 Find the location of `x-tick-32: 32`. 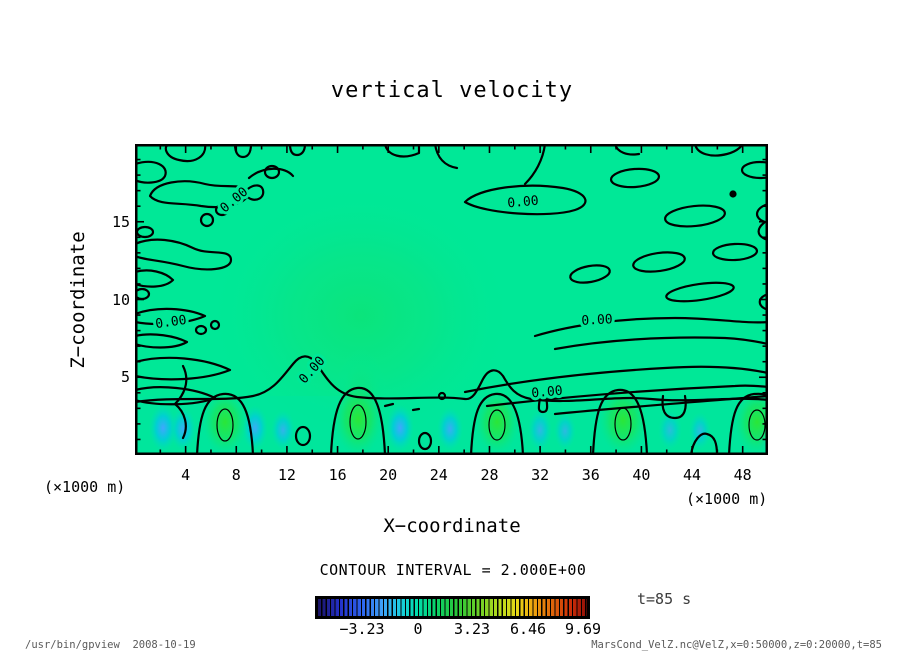

x-tick-32: 32 is located at coordinates (540, 475).